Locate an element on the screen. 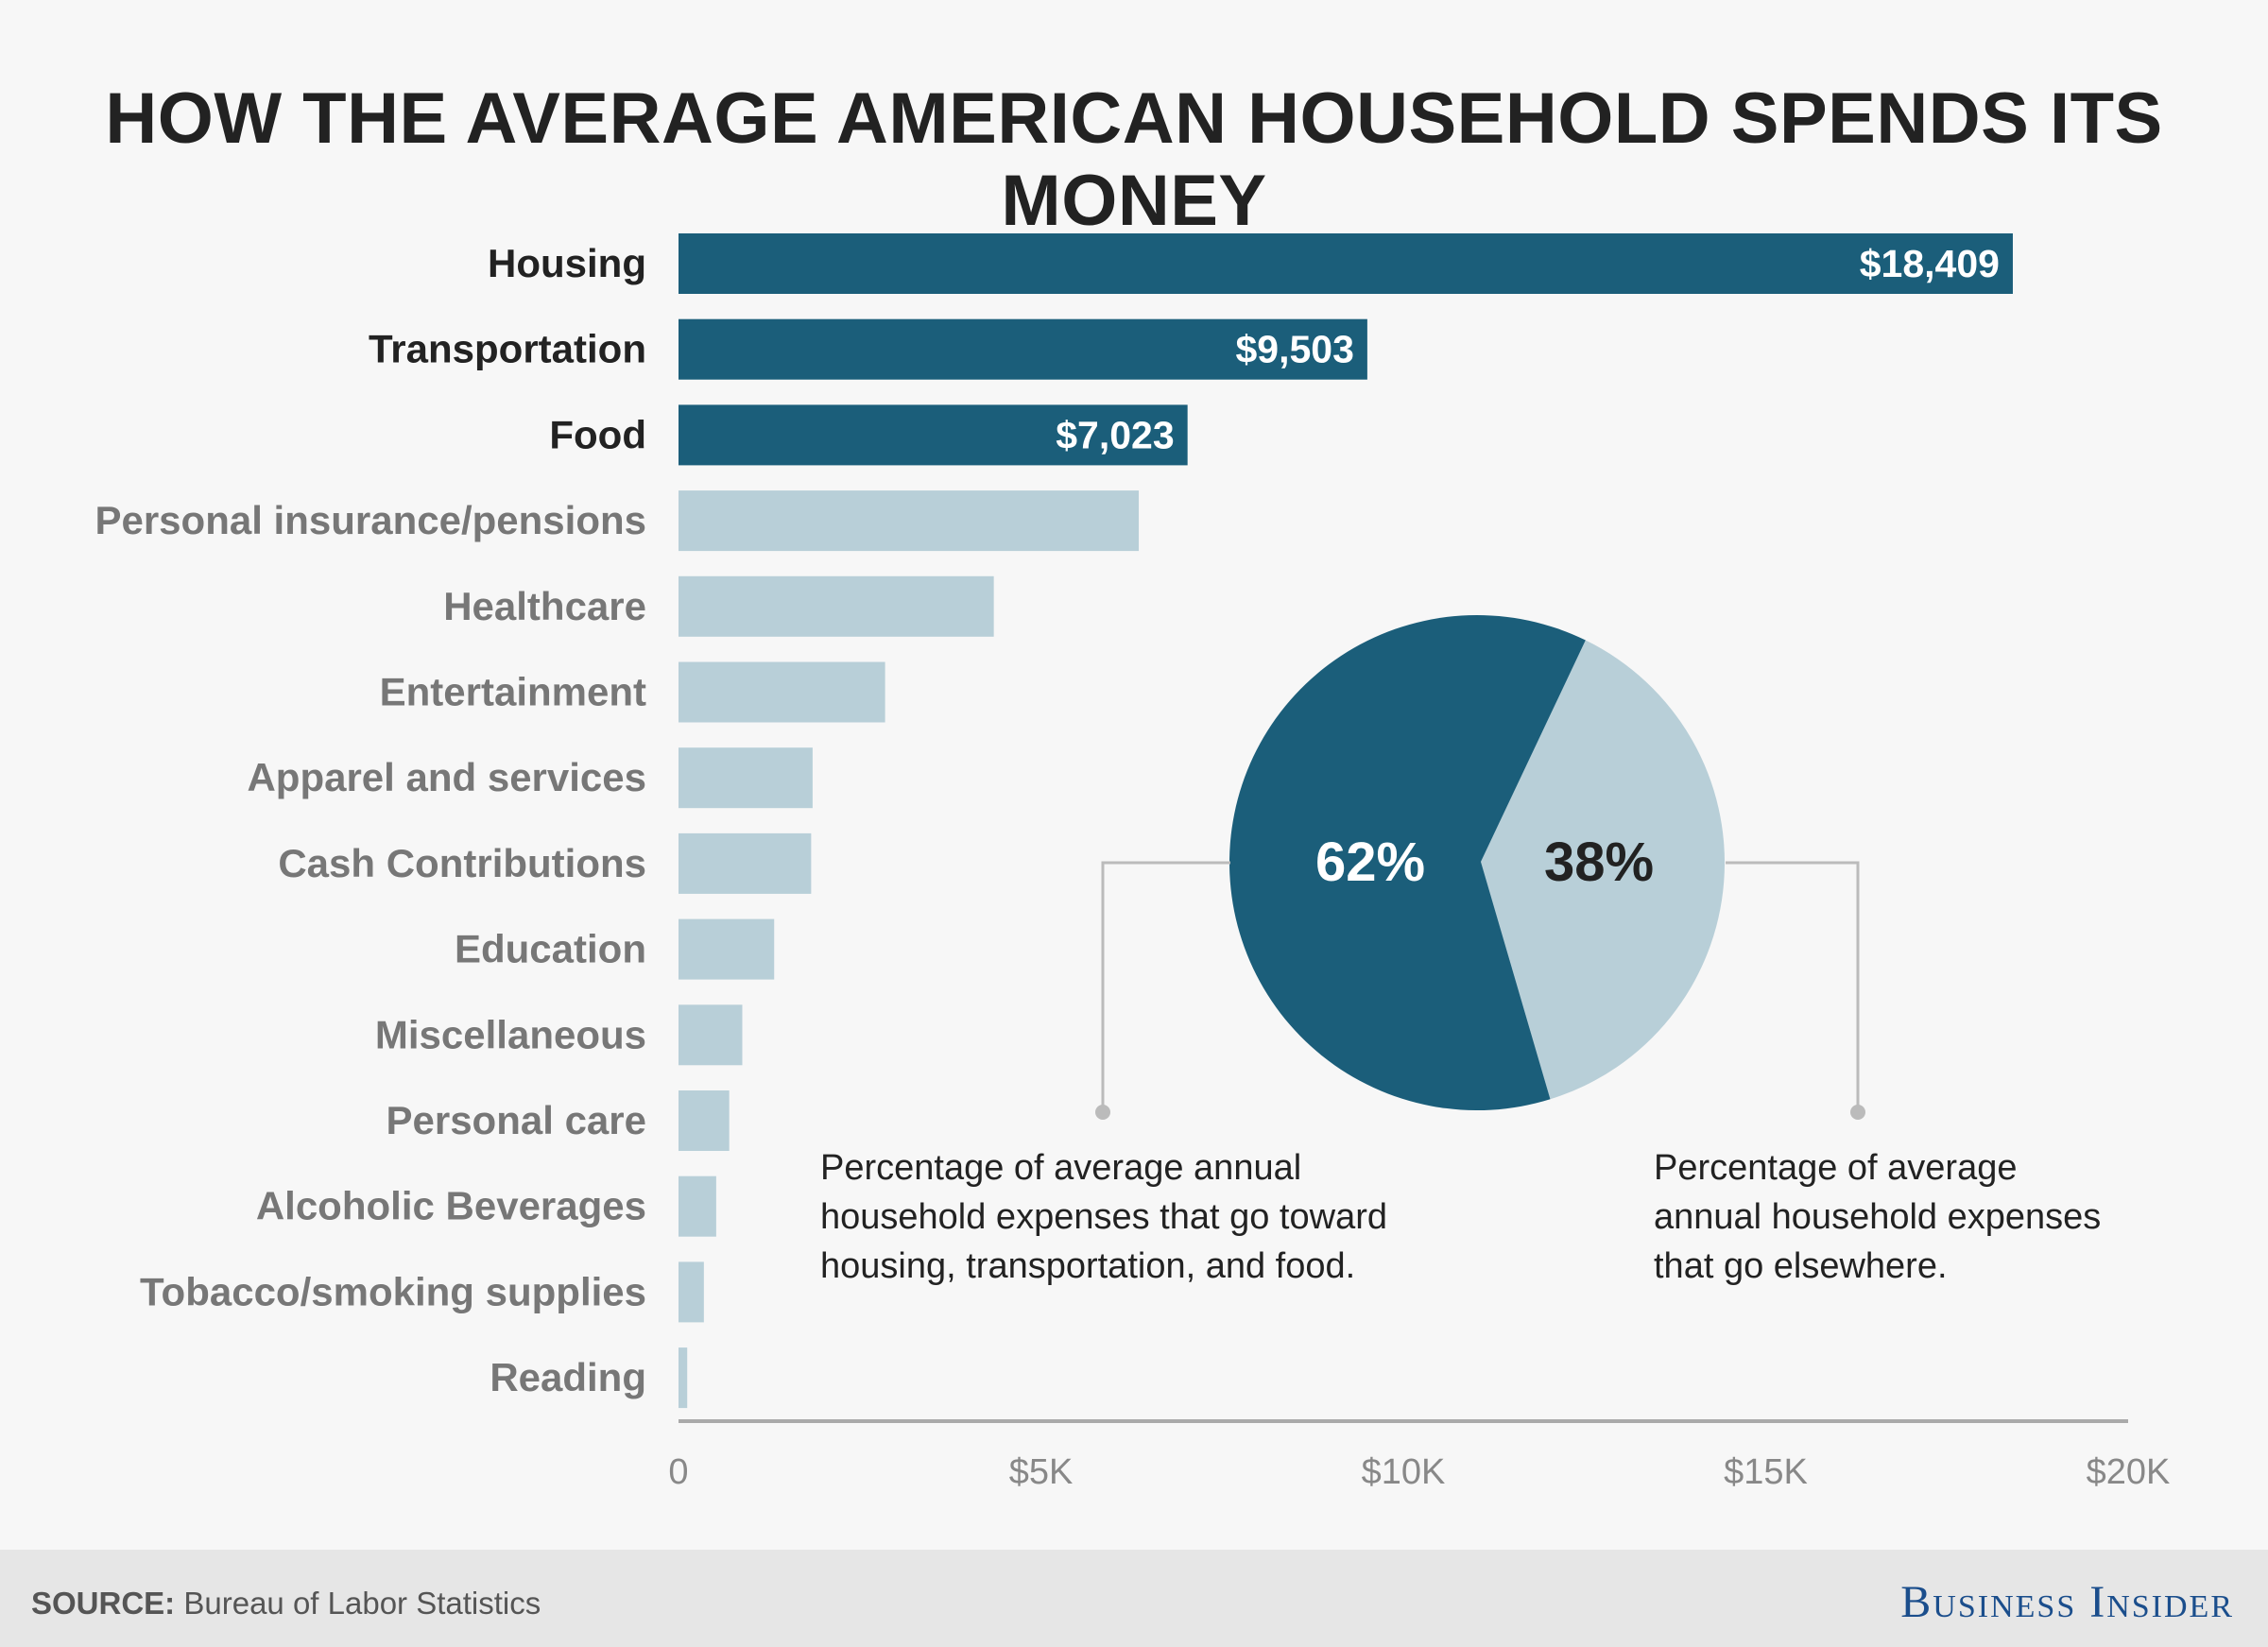 The image size is (2268, 1647). leader-dot-right is located at coordinates (1857, 1112).